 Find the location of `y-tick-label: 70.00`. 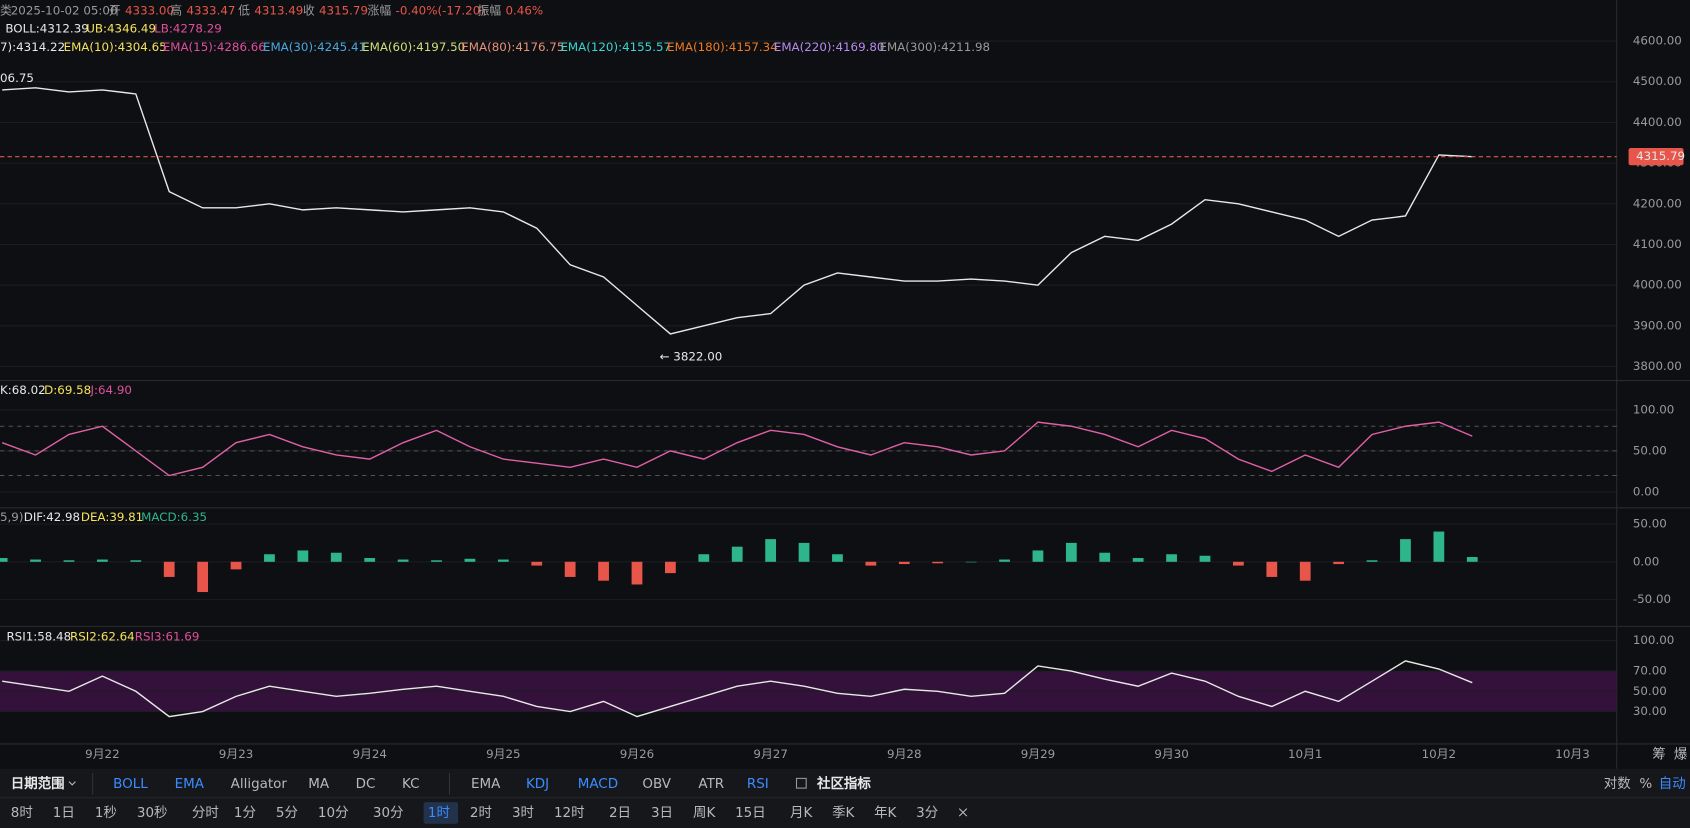

y-tick-label: 70.00 is located at coordinates (1650, 671).